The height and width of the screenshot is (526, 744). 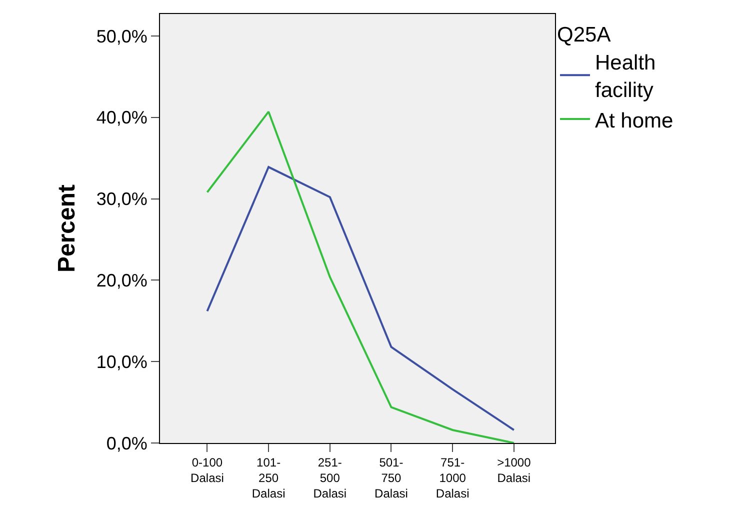 I want to click on x-tick-label: >1000 Dalasi, so click(x=514, y=470).